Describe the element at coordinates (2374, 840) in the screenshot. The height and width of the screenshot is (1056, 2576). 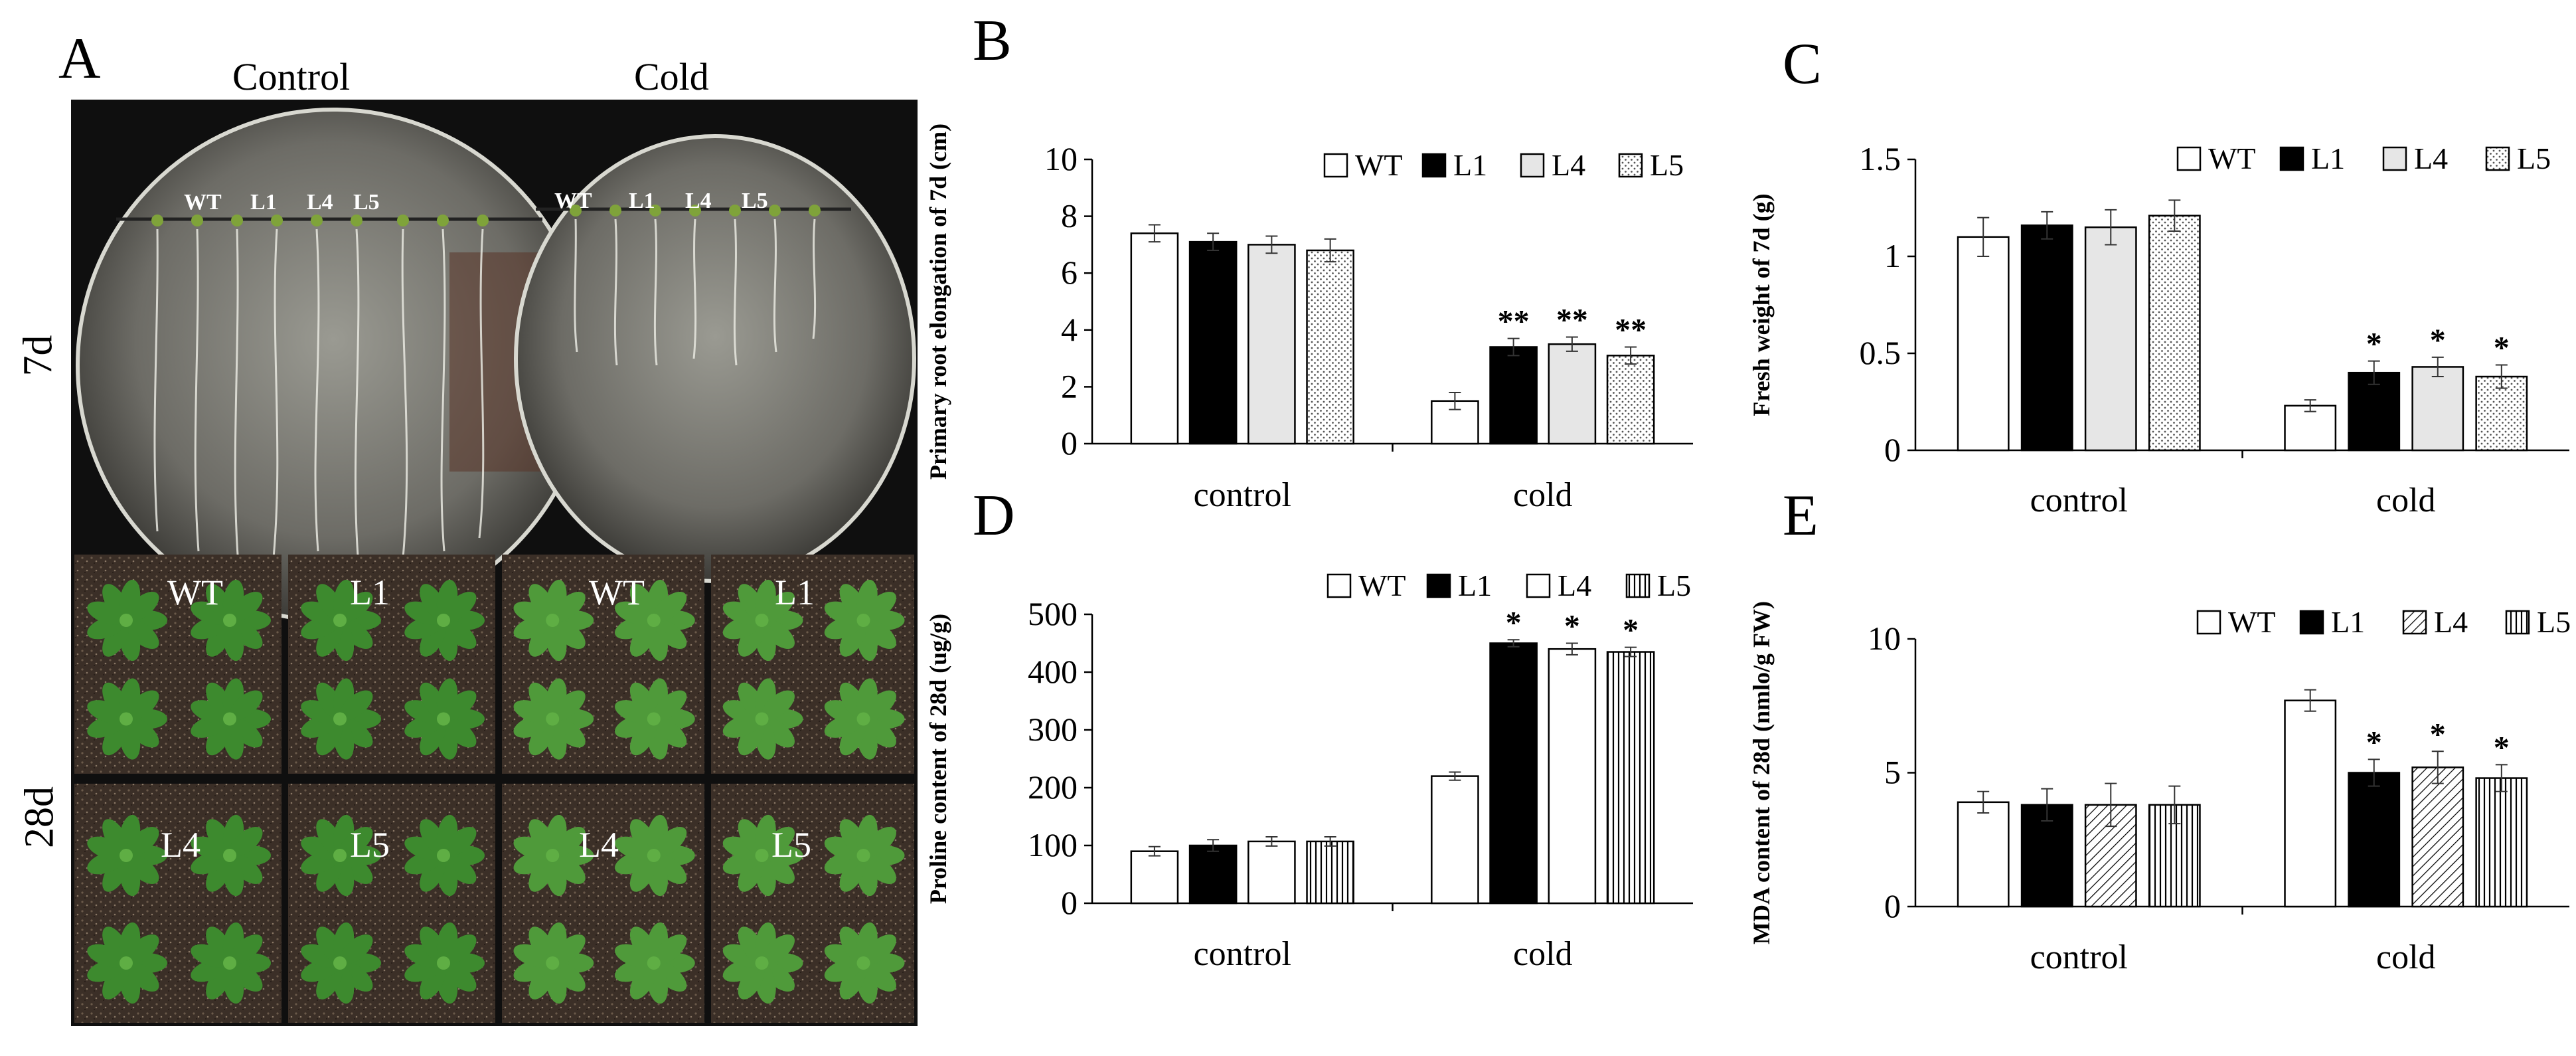
I see `bar-l1-cold` at that location.